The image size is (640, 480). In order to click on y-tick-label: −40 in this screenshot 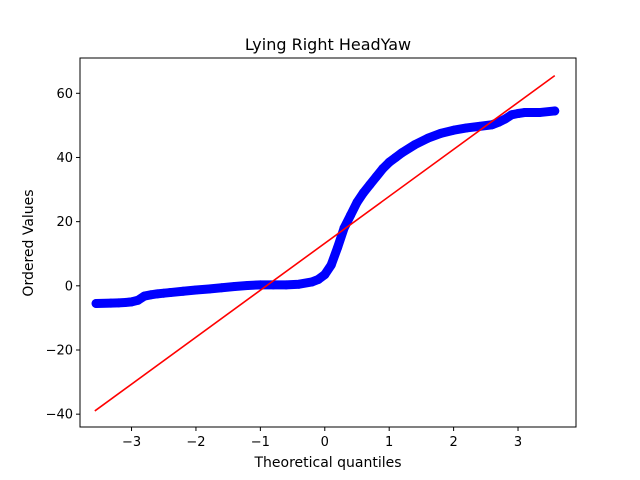, I will do `click(59, 415)`.